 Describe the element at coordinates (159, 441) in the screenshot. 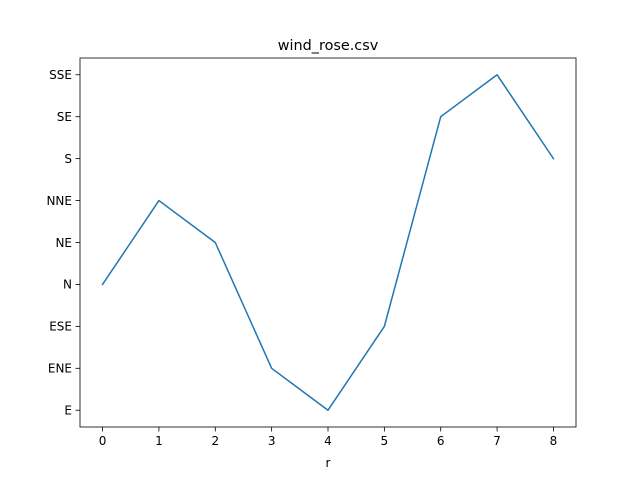

I see `x-tick-label: 1` at that location.